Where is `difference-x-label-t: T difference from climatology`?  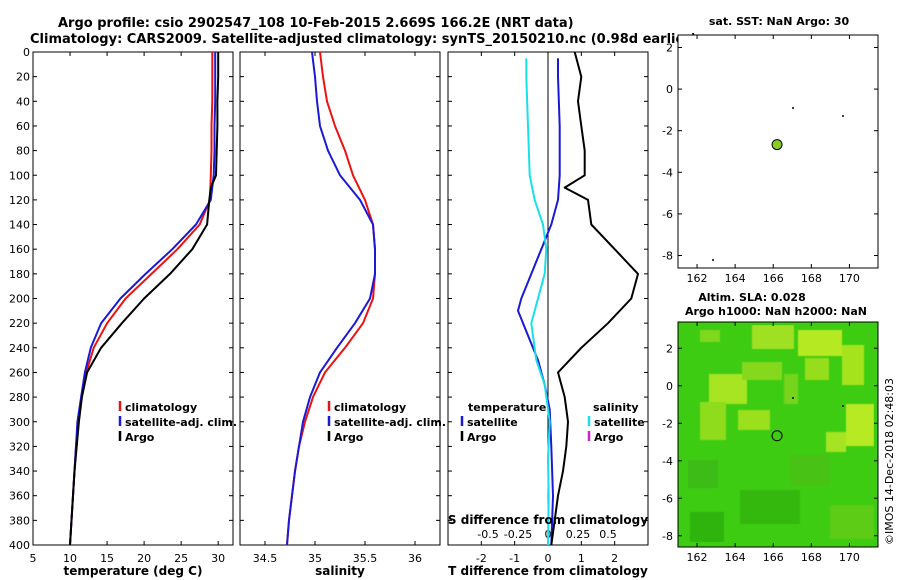
difference-x-label-t: T difference from climatology is located at coordinates (548, 571).